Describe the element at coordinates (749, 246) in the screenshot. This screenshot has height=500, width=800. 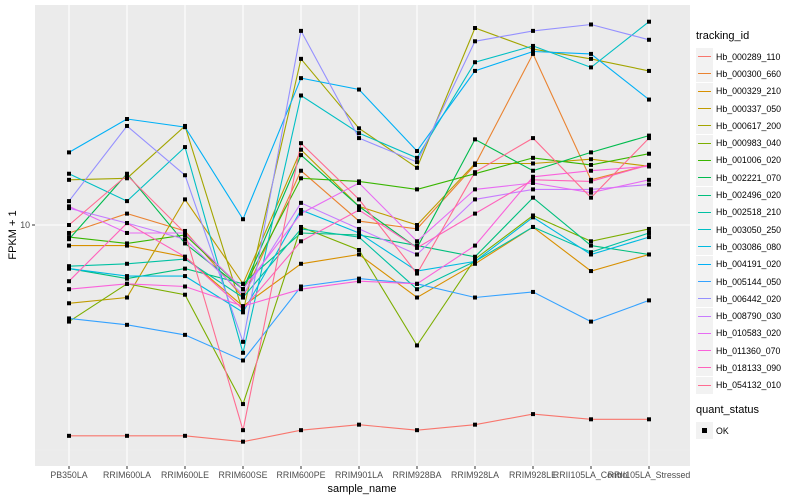
I see `legend-label: Hb_003086_080` at that location.